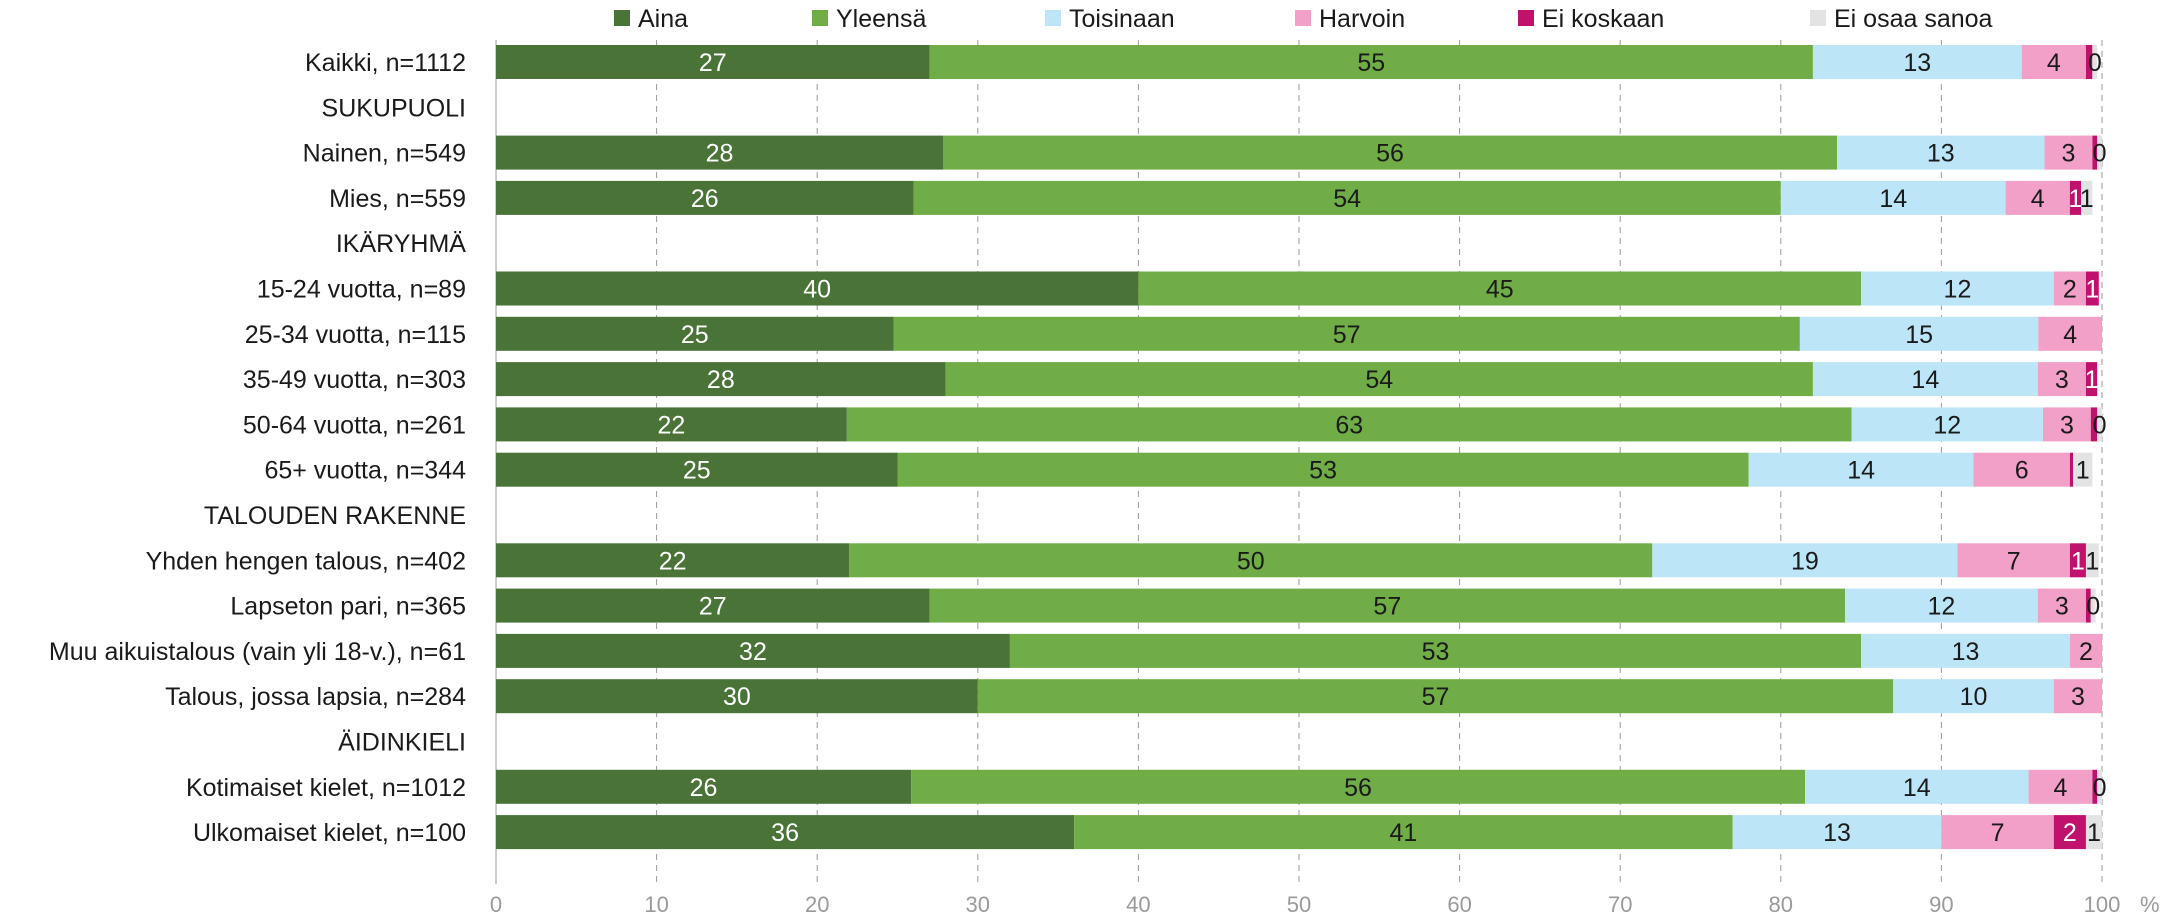 This screenshot has width=2165, height=918. Describe the element at coordinates (401, 244) in the screenshot. I see `category-label: IKÄRYHMÄ` at that location.